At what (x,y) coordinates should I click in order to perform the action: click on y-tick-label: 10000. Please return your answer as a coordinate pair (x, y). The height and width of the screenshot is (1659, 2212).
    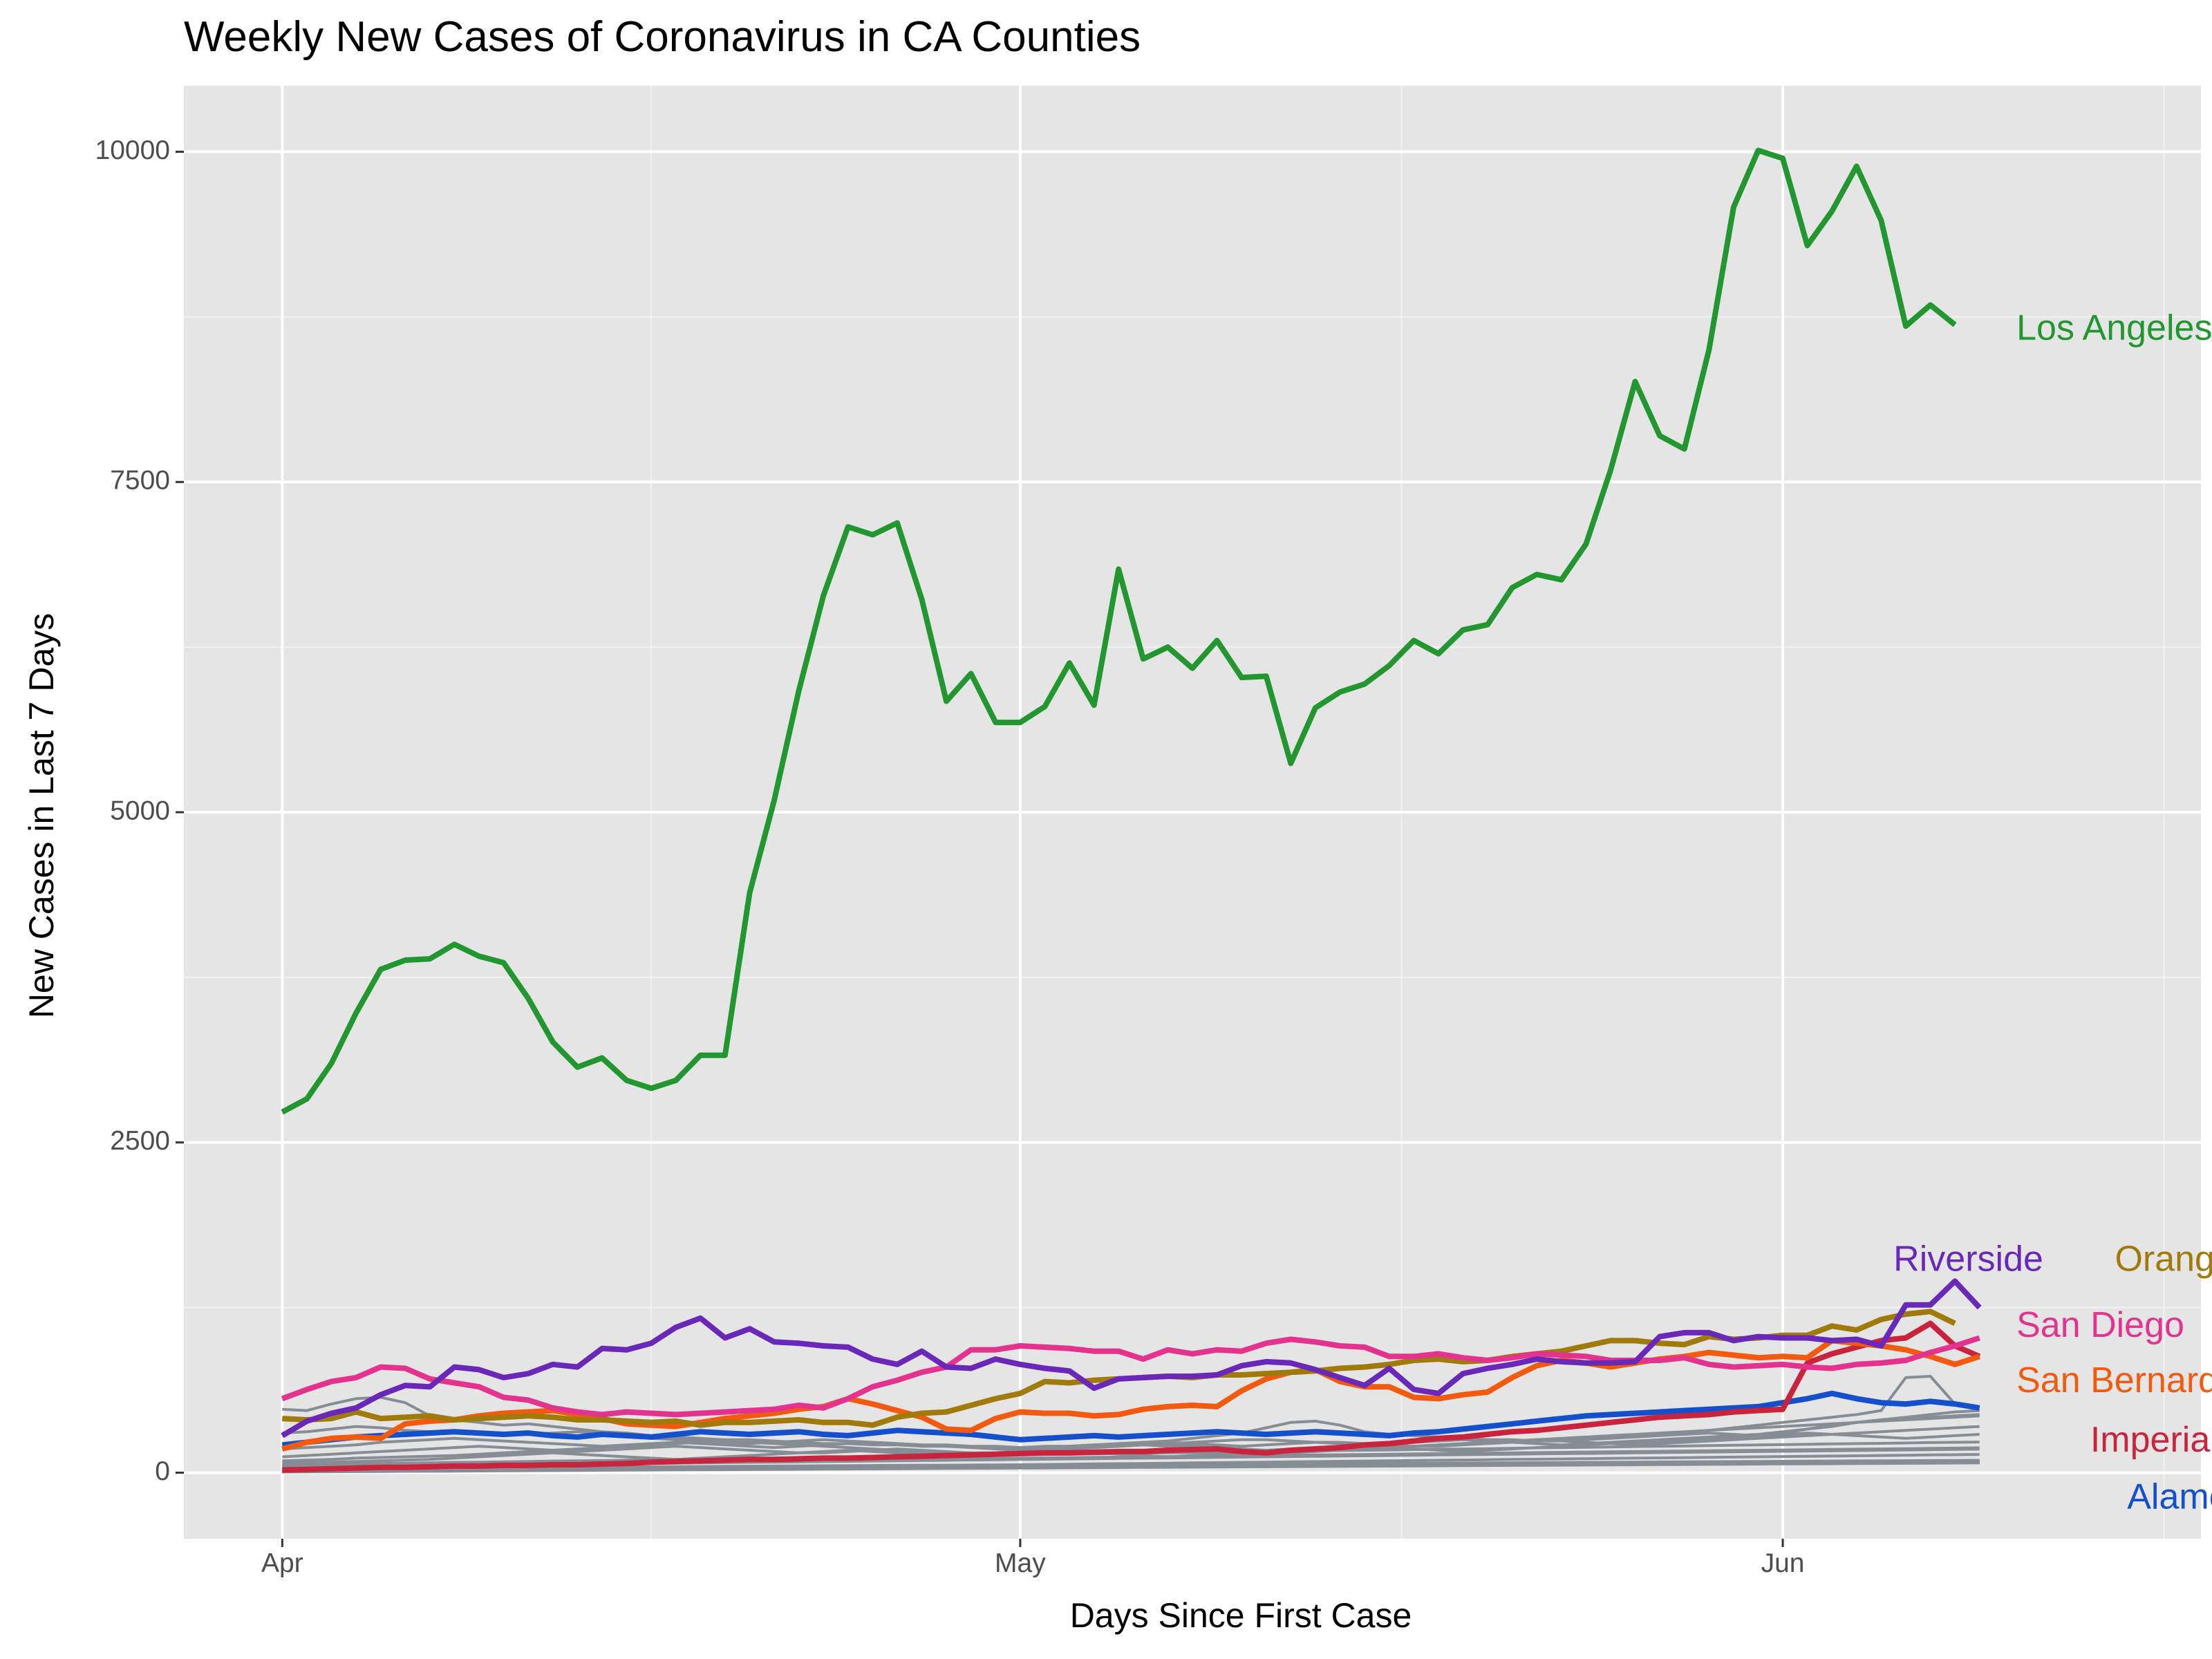
    Looking at the image, I should click on (132, 150).